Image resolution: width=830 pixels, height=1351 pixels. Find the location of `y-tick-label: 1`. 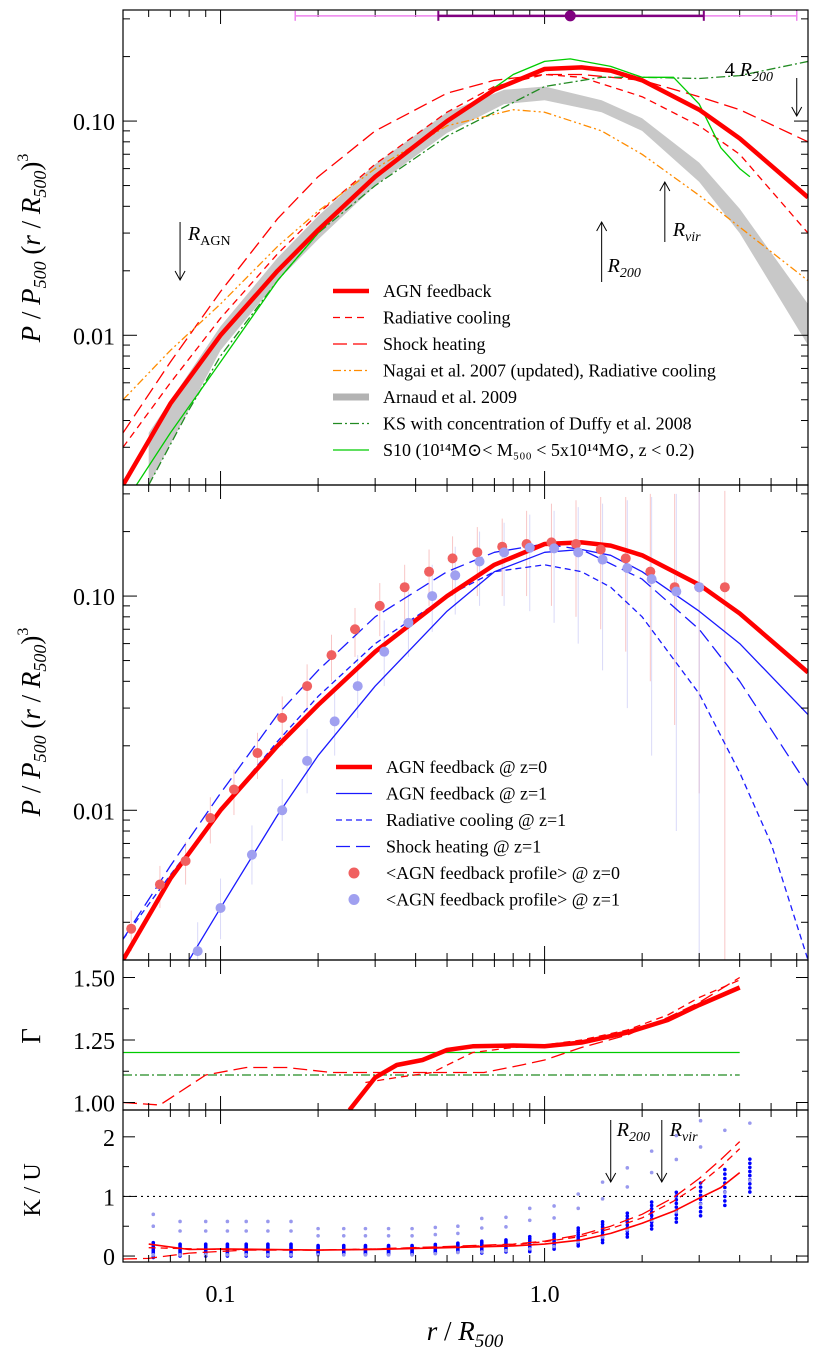

y-tick-label: 1 is located at coordinates (109, 1198).